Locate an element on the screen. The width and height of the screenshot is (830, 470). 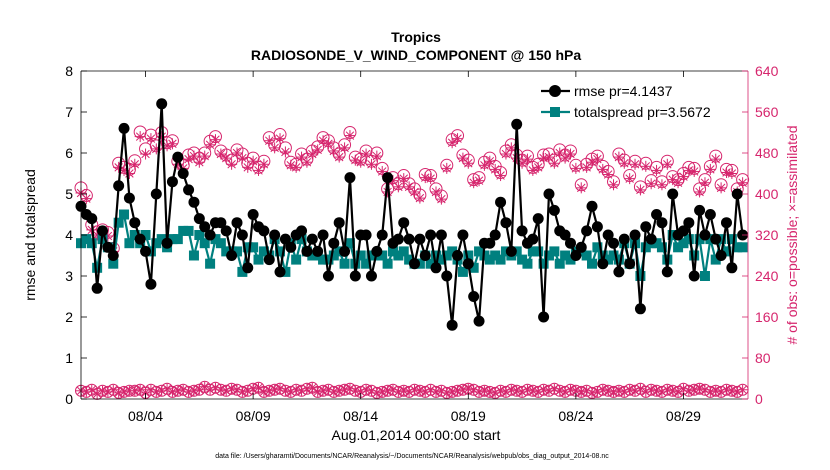
x-tick-label: 08/24 is located at coordinates (575, 416).